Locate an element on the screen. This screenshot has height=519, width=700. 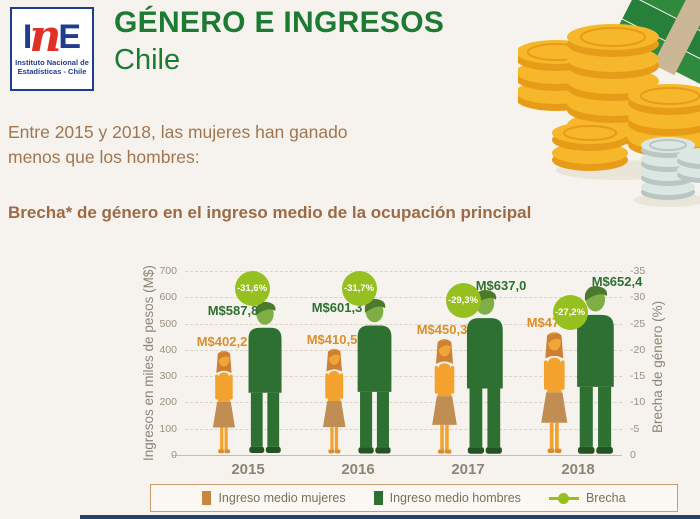
y-tick-right: 0 is located at coordinates (633, 455).